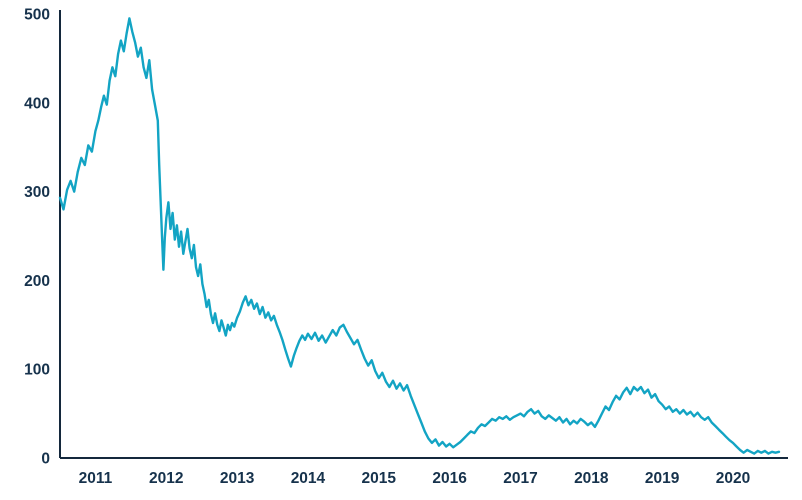 The image size is (802, 500). Describe the element at coordinates (45, 459) in the screenshot. I see `y-tick-label: 0` at that location.